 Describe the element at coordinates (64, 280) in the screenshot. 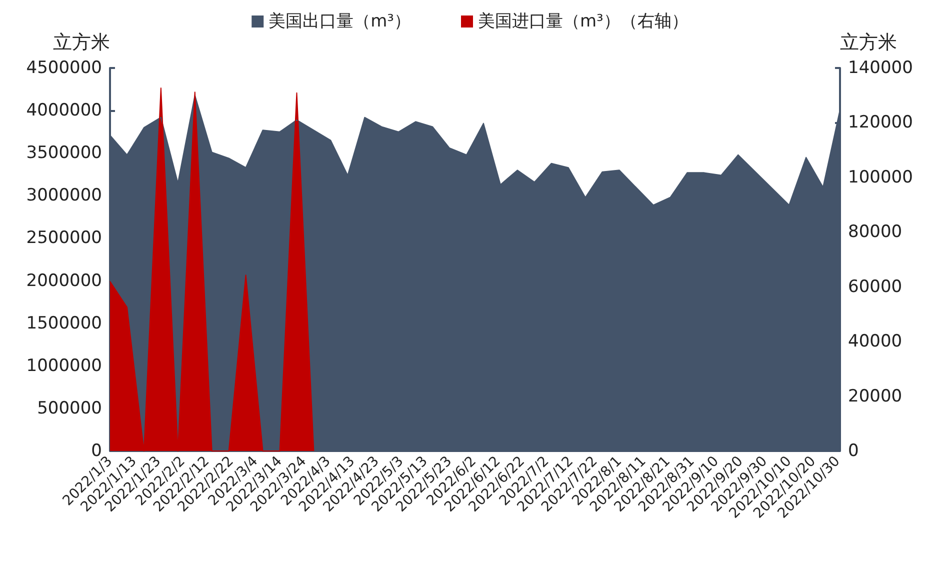

I see `y-tick-label: 2000000` at that location.